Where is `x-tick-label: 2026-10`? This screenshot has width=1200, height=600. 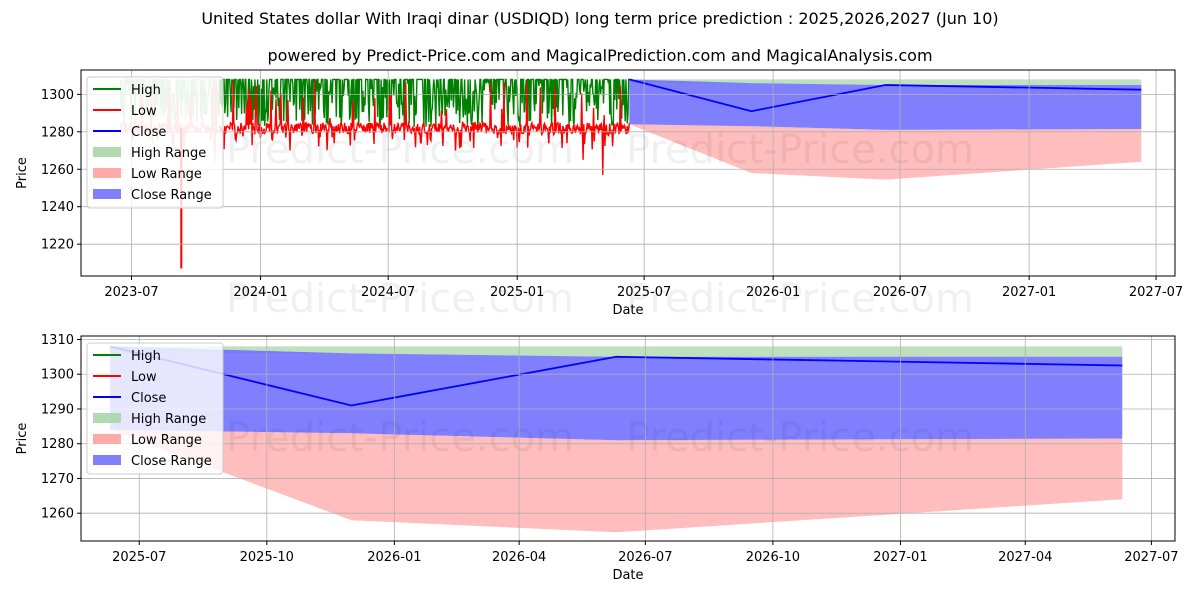 x-tick-label: 2026-10 is located at coordinates (773, 557).